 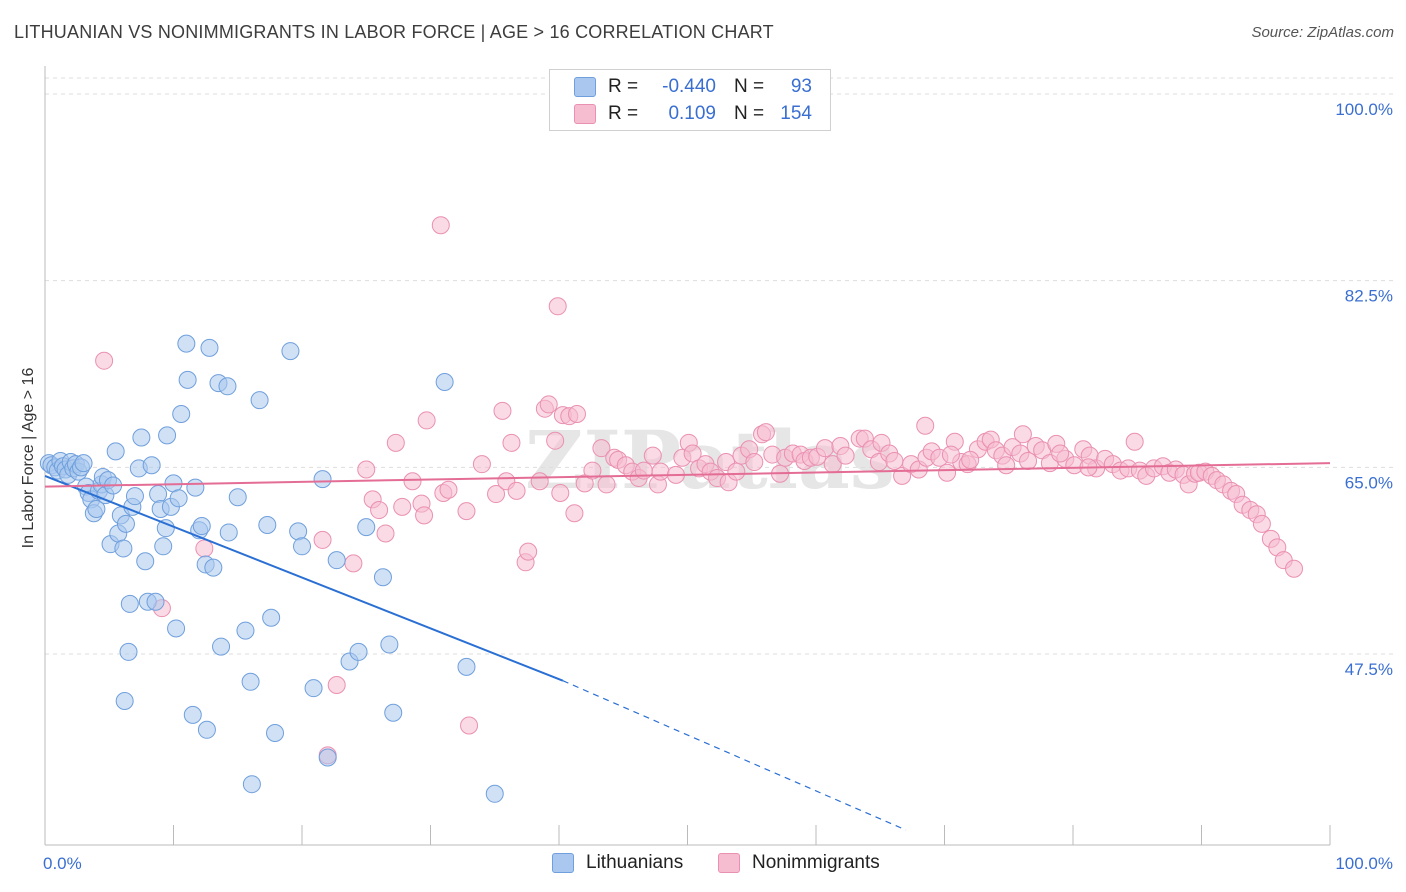 I want to click on legend-row-lithuanians: R = -0.440 N = 93, so click(x=693, y=87).